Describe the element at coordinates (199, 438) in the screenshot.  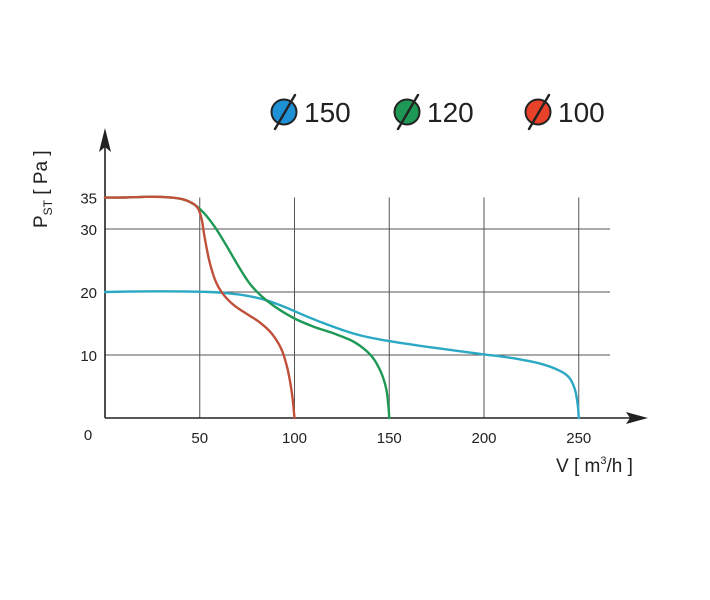
I see `x-tick-label: 50` at that location.